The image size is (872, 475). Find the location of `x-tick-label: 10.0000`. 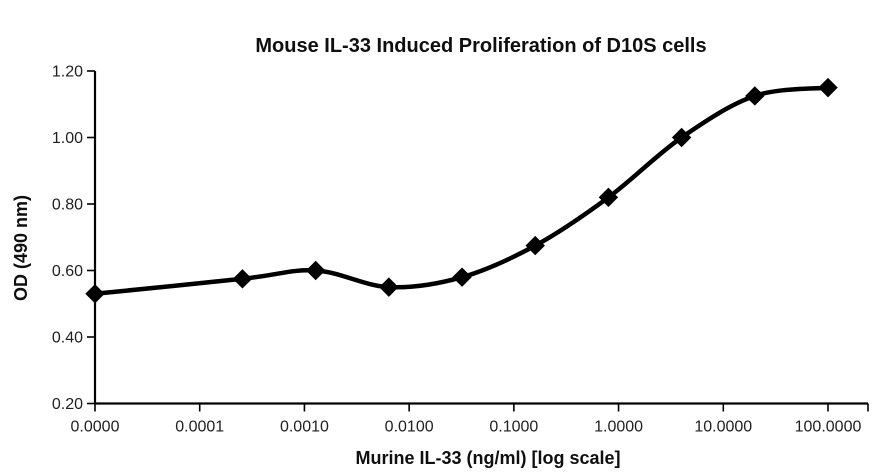

x-tick-label: 10.0000 is located at coordinates (723, 427).